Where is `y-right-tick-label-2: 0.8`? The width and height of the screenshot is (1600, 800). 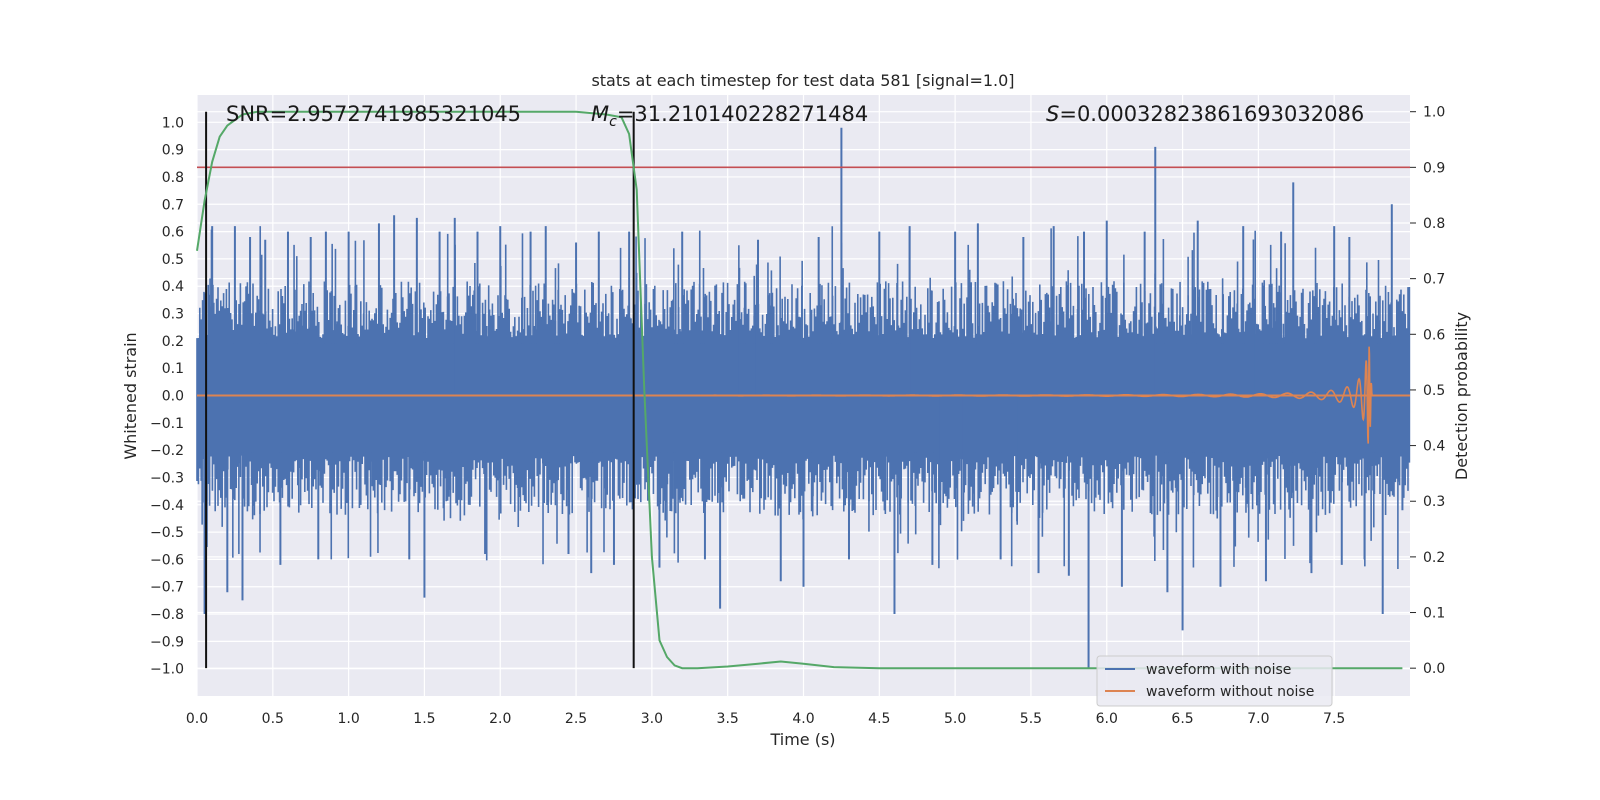 y-right-tick-label-2: 0.8 is located at coordinates (1434, 224).